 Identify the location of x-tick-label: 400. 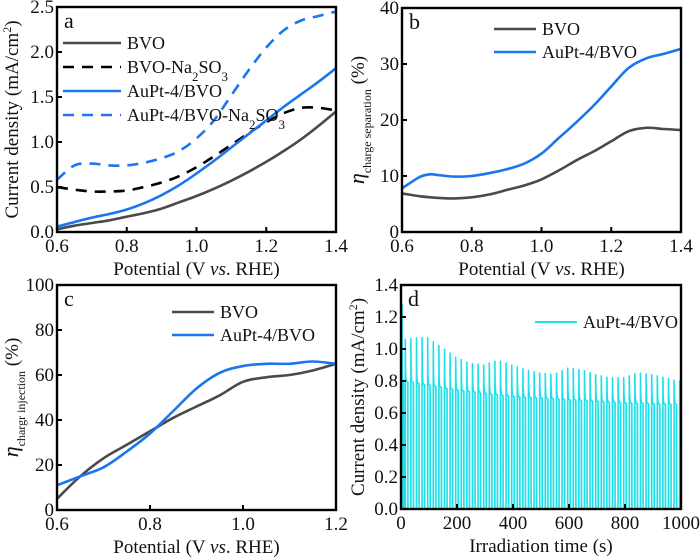
(513, 523).